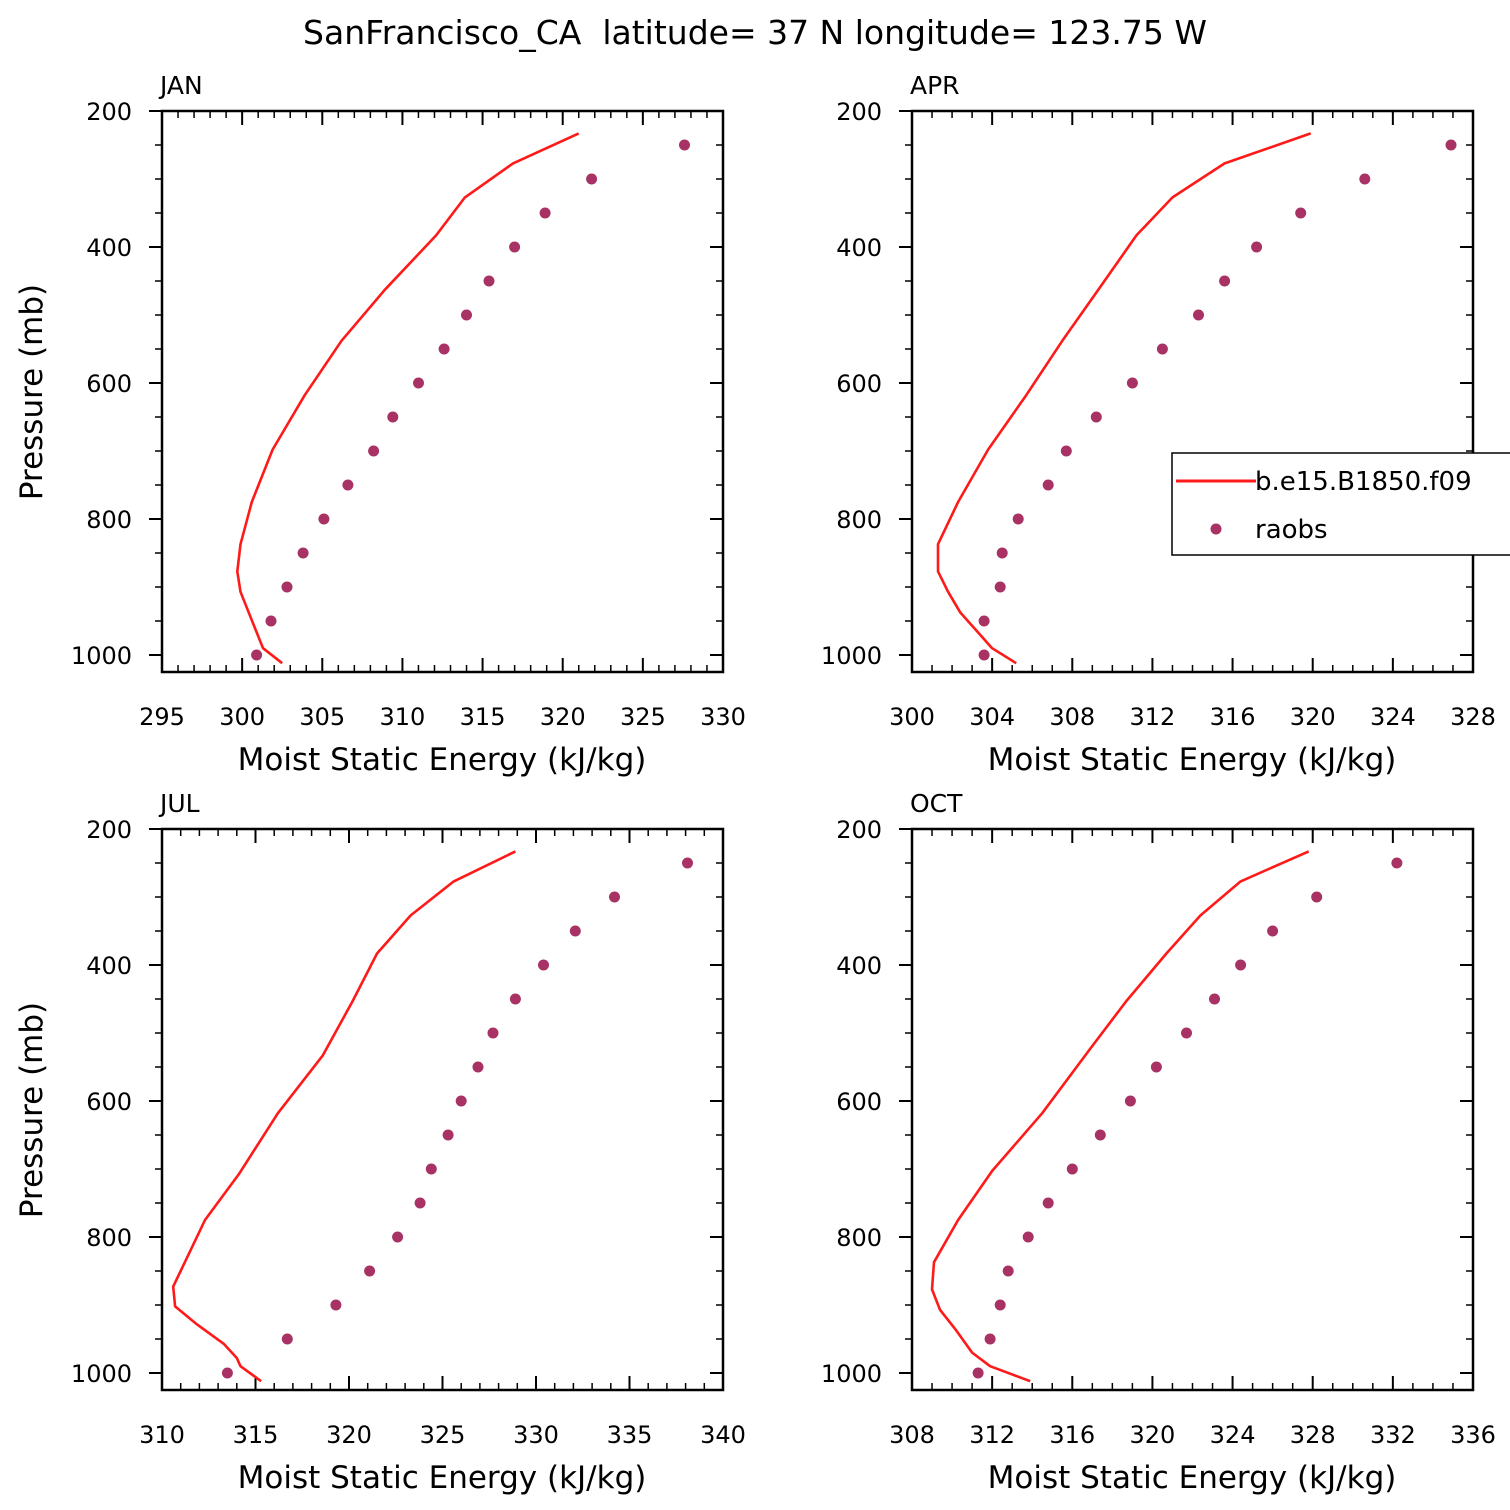  What do you see at coordinates (859, 384) in the screenshot?
I see `y-tick-label: 600` at bounding box center [859, 384].